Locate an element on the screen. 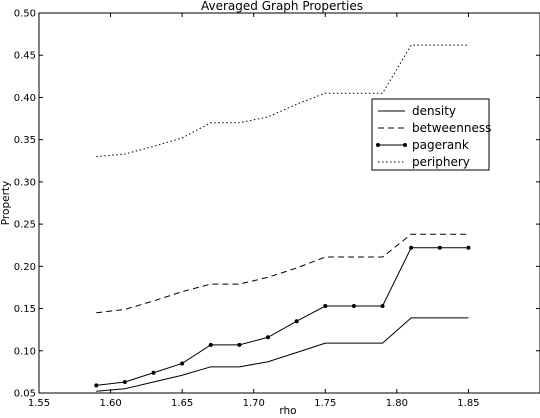 This screenshot has width=540, height=418. y-tick-label: 0.50 is located at coordinates (25, 14).